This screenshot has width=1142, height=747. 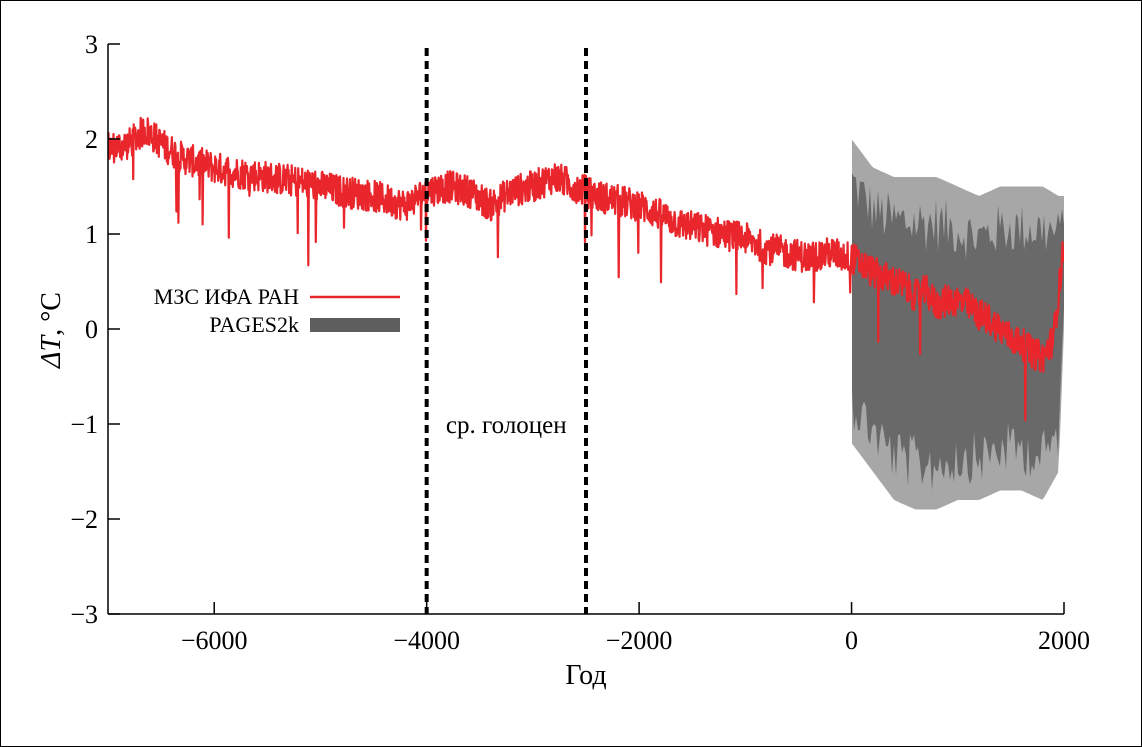 I want to click on y-tick-label: 3, so click(x=91, y=44).